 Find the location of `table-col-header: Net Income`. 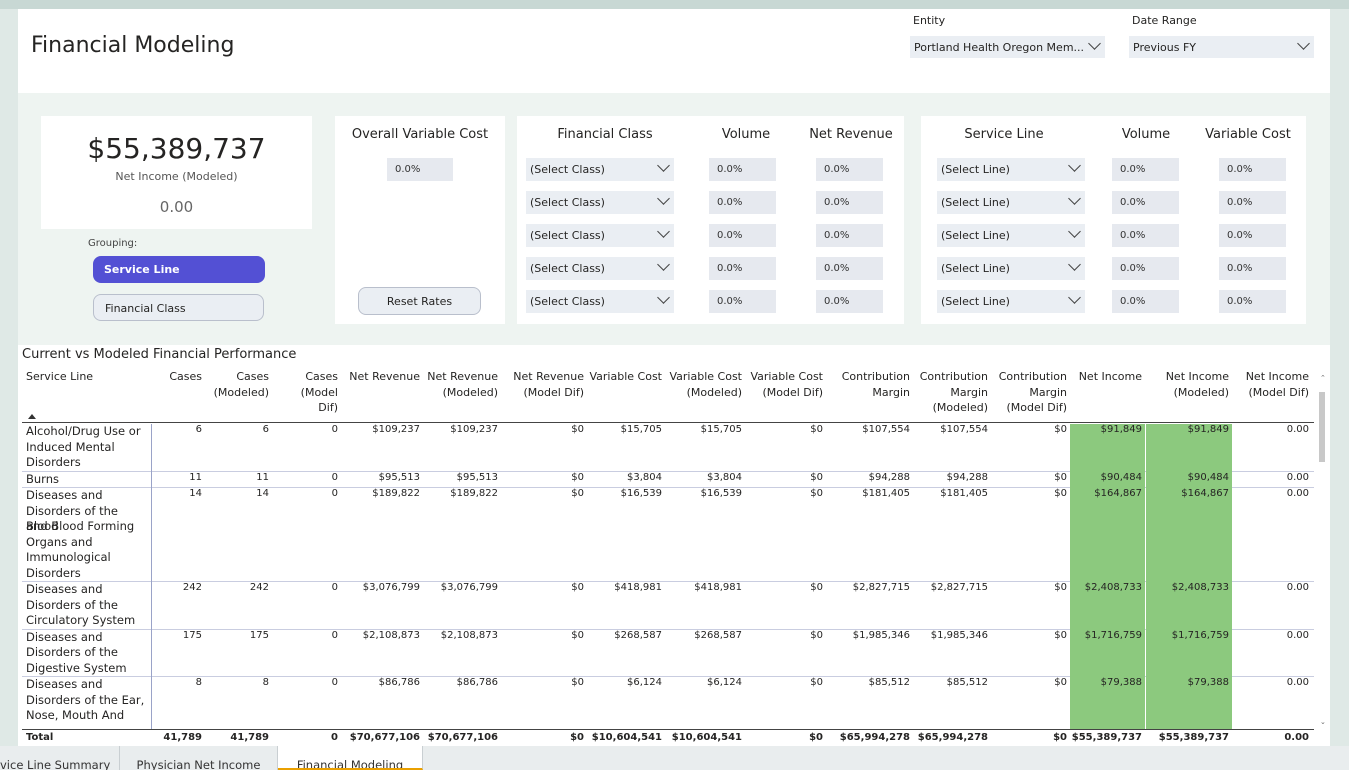

table-col-header: Net Income is located at coordinates (1277, 376).